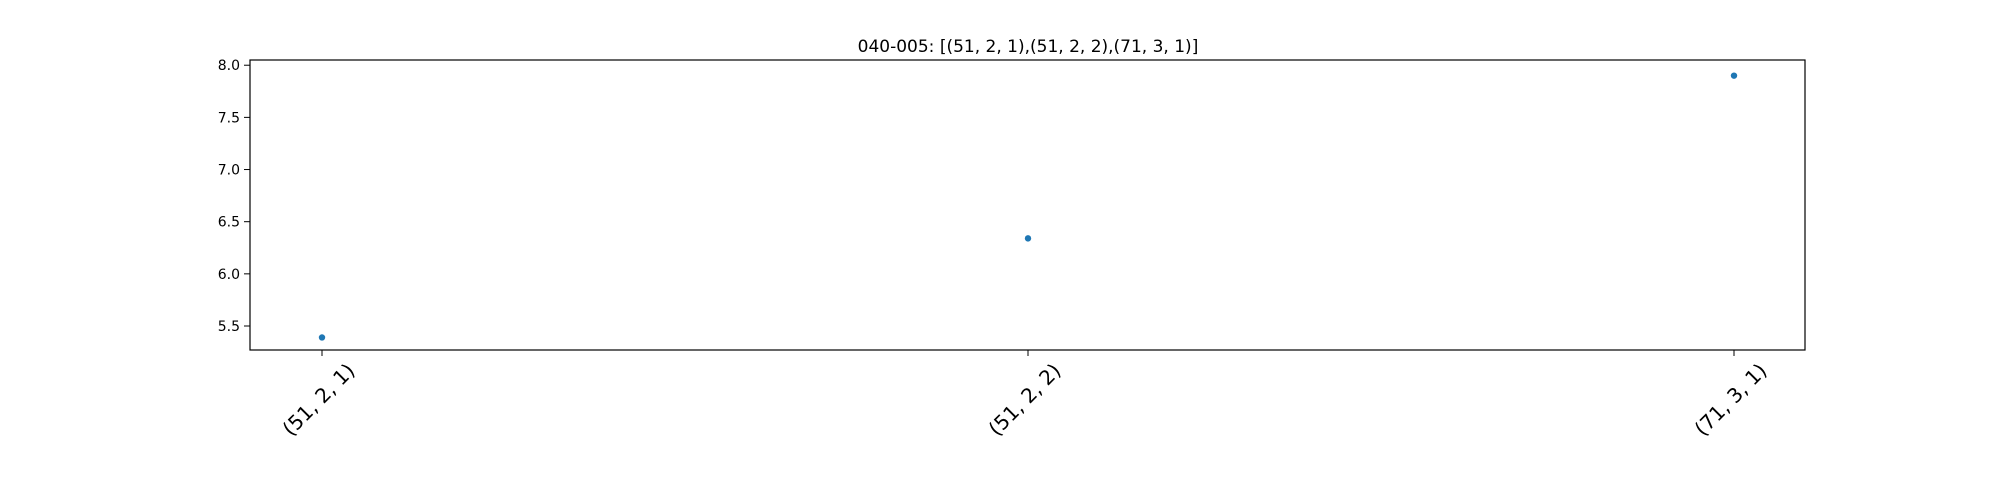 Image resolution: width=2000 pixels, height=500 pixels. What do you see at coordinates (229, 66) in the screenshot?
I see `y-tick-label: 8.0` at bounding box center [229, 66].